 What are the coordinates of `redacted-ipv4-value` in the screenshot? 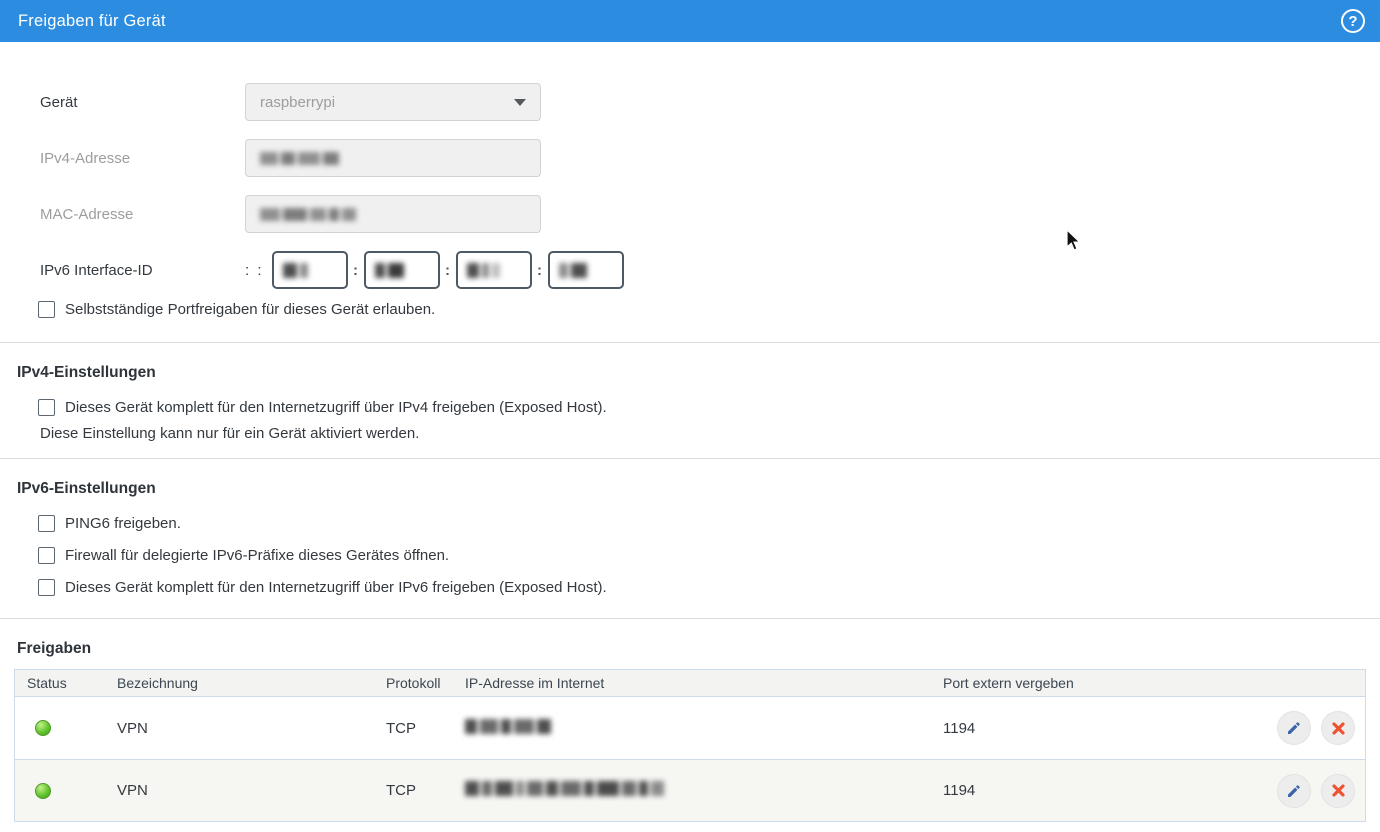 It's located at (299, 158).